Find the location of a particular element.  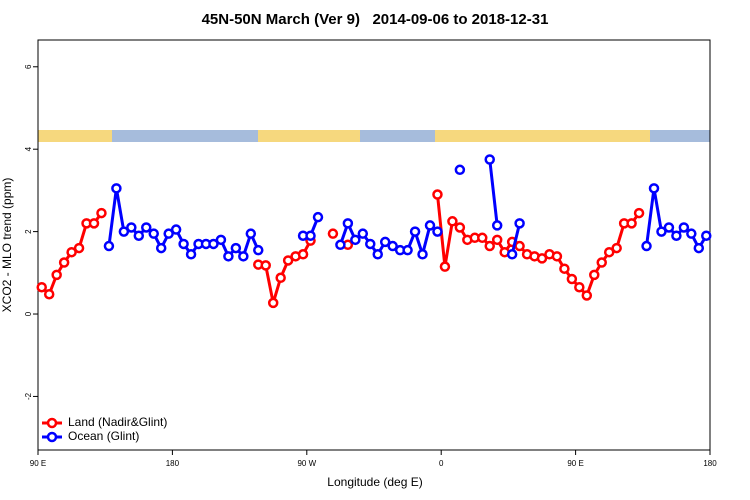

y-tick-label: 4 is located at coordinates (28, 148).